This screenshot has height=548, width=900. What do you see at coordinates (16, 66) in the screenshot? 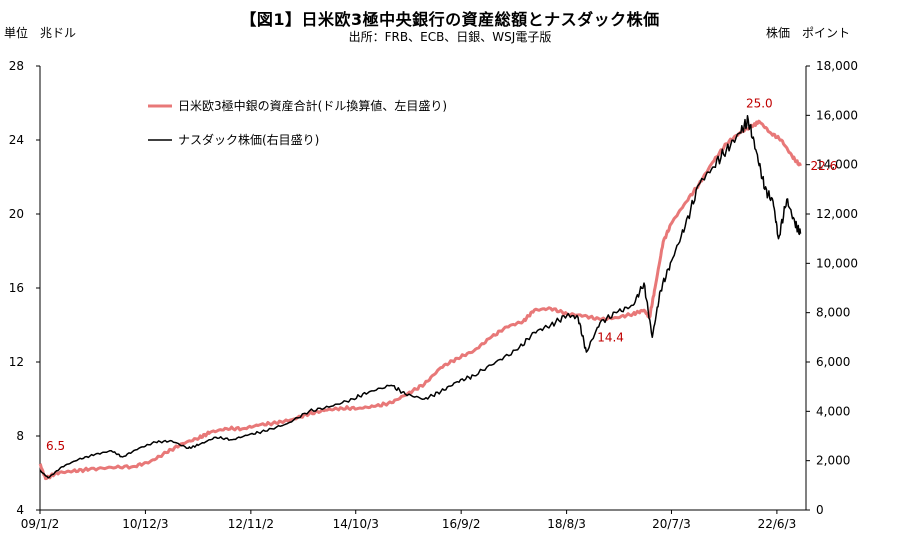
I see `left-axis-tick-label: 28` at bounding box center [16, 66].